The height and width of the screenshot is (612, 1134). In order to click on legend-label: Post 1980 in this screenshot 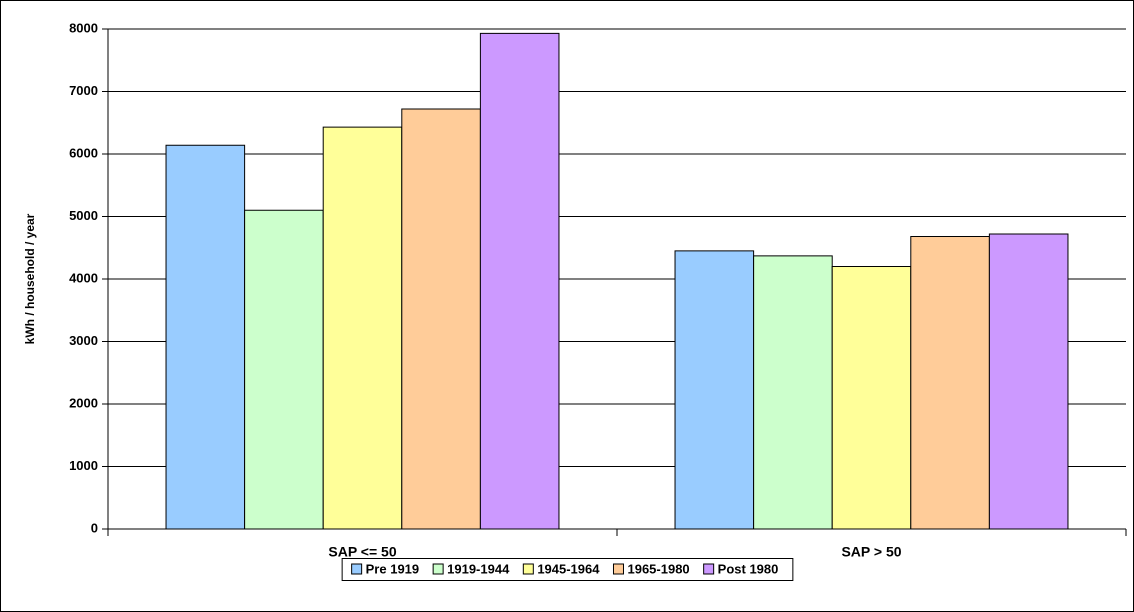, I will do `click(748, 568)`.